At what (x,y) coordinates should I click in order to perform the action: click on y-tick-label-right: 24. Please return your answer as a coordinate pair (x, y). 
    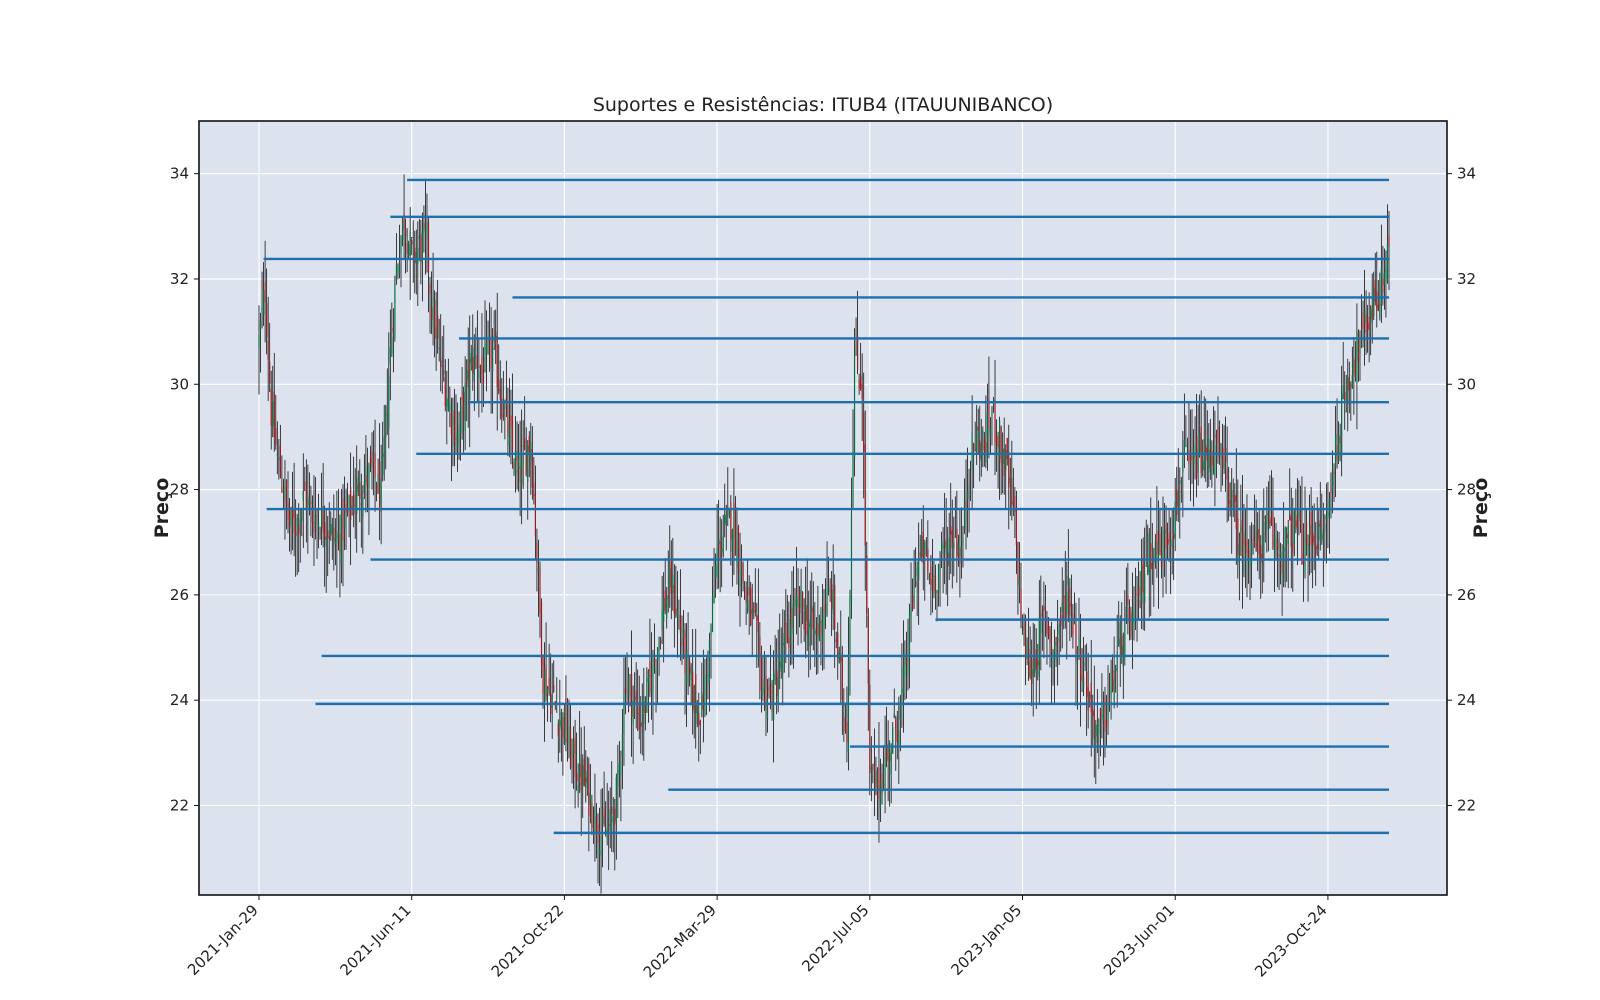
    Looking at the image, I should click on (1466, 700).